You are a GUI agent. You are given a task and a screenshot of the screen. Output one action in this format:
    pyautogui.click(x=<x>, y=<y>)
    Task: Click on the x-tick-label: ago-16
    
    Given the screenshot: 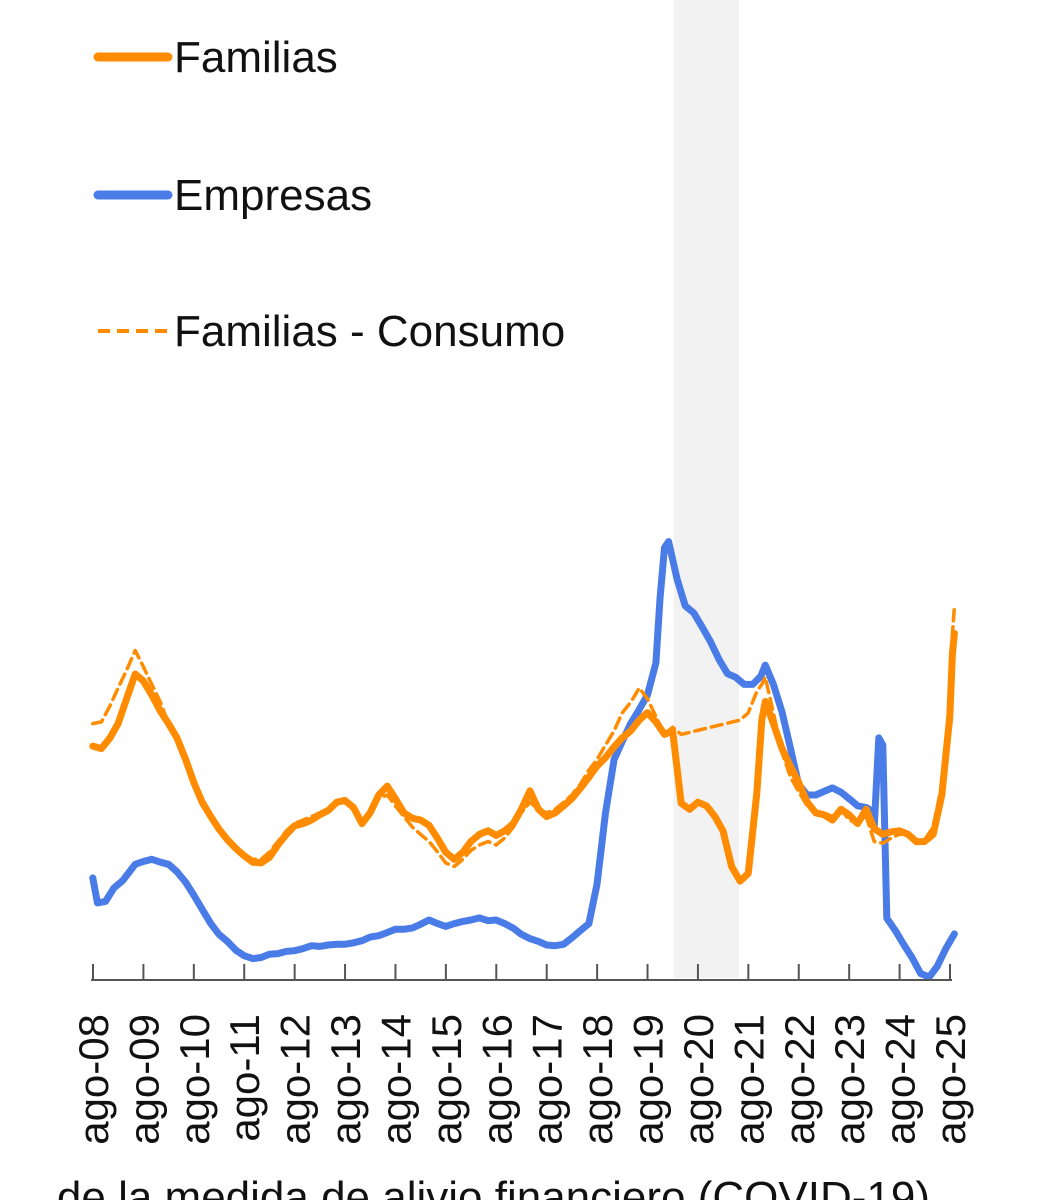 What is the action you would take?
    pyautogui.click(x=496, y=1079)
    